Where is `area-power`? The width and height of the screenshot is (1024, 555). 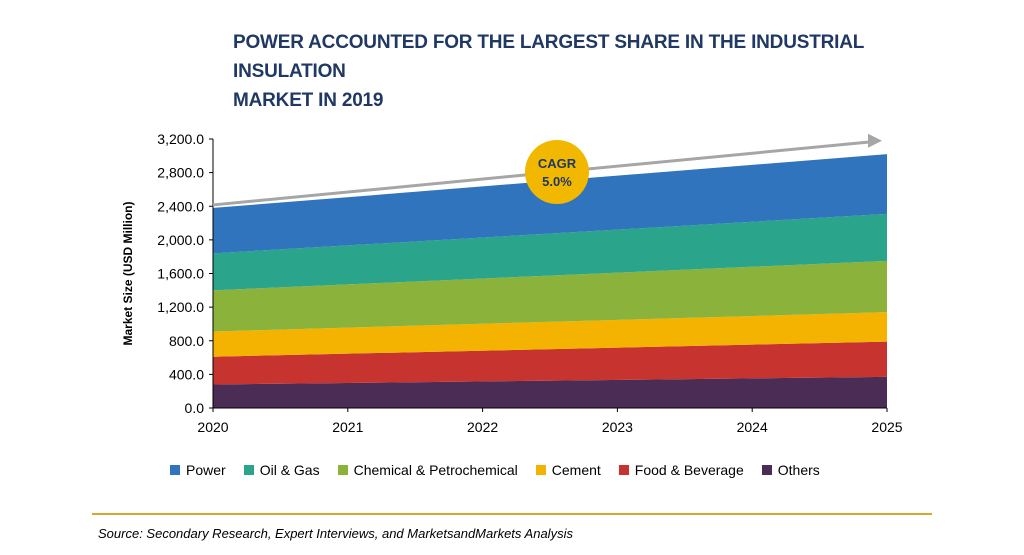 area-power is located at coordinates (550, 204).